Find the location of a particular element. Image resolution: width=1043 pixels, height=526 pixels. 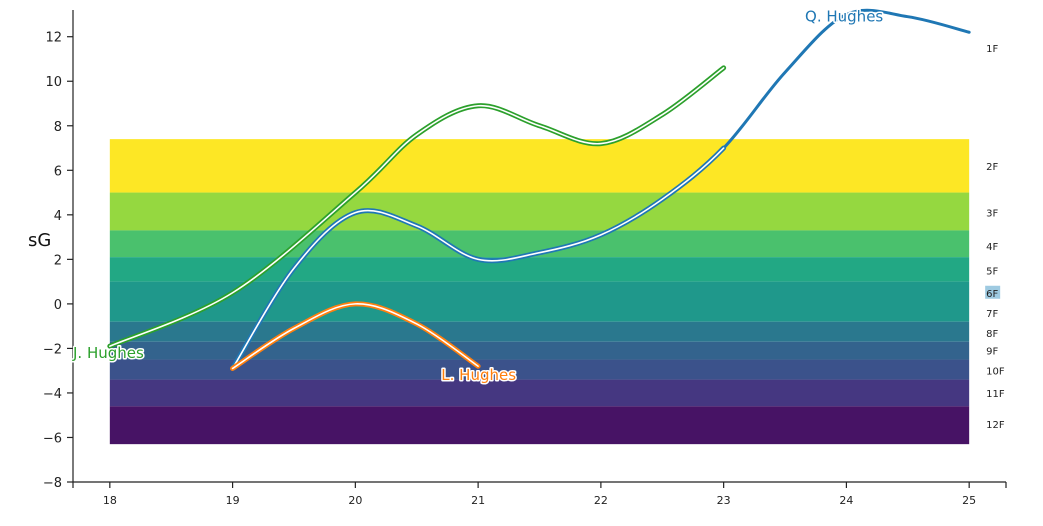

band-label-5f: 5F is located at coordinates (992, 271).